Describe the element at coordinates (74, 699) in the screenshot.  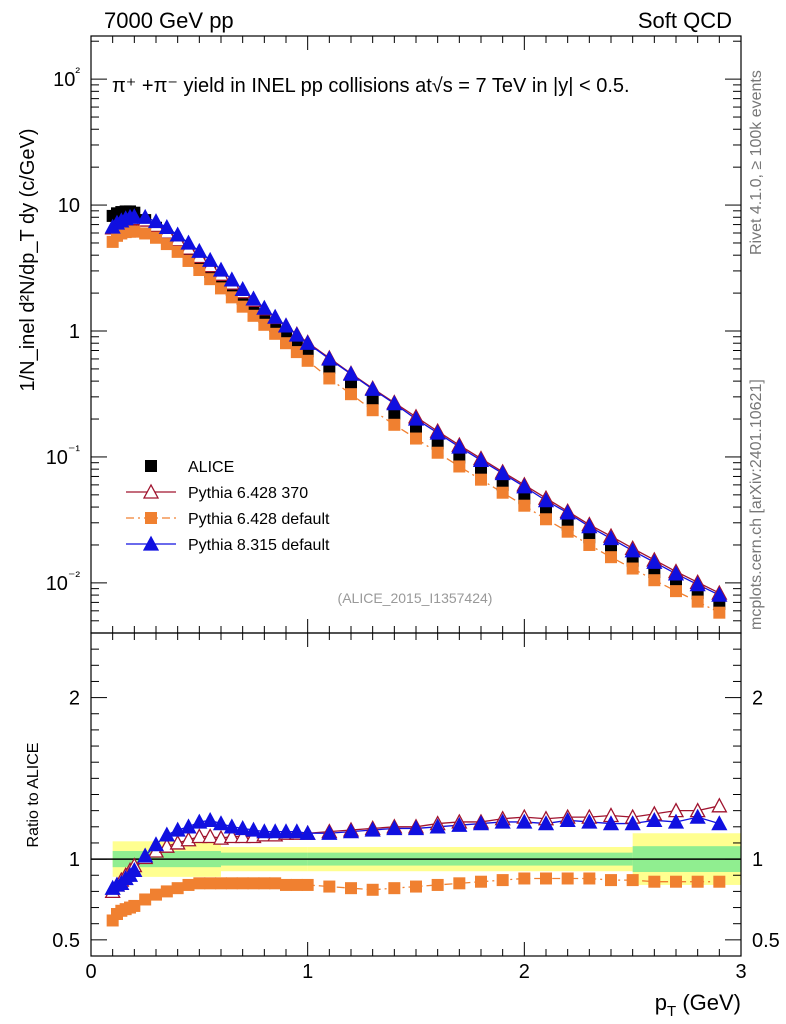
I see `ratio-y-tick-label-left: 2` at that location.